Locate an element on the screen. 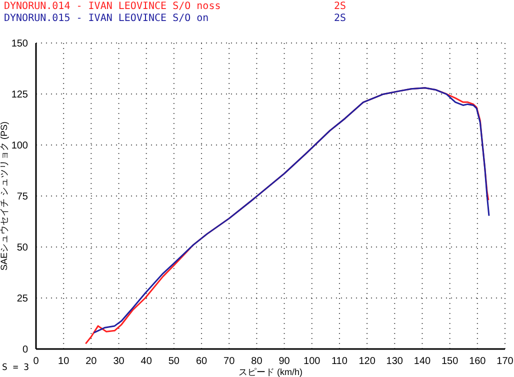  x-tick-label: 140 is located at coordinates (423, 362).